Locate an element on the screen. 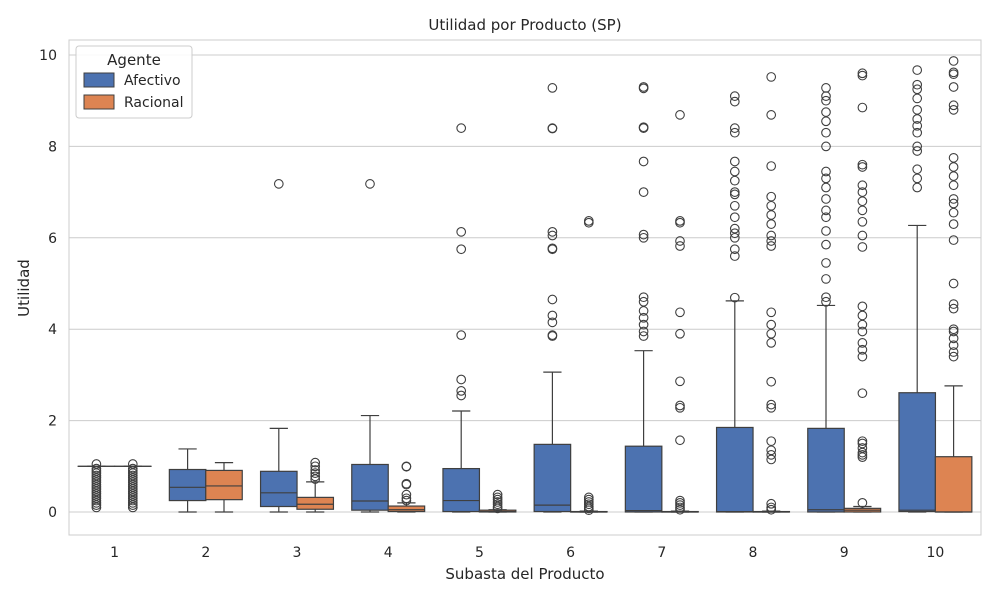  x-axis-title: Subasta del Producto is located at coordinates (524, 574).